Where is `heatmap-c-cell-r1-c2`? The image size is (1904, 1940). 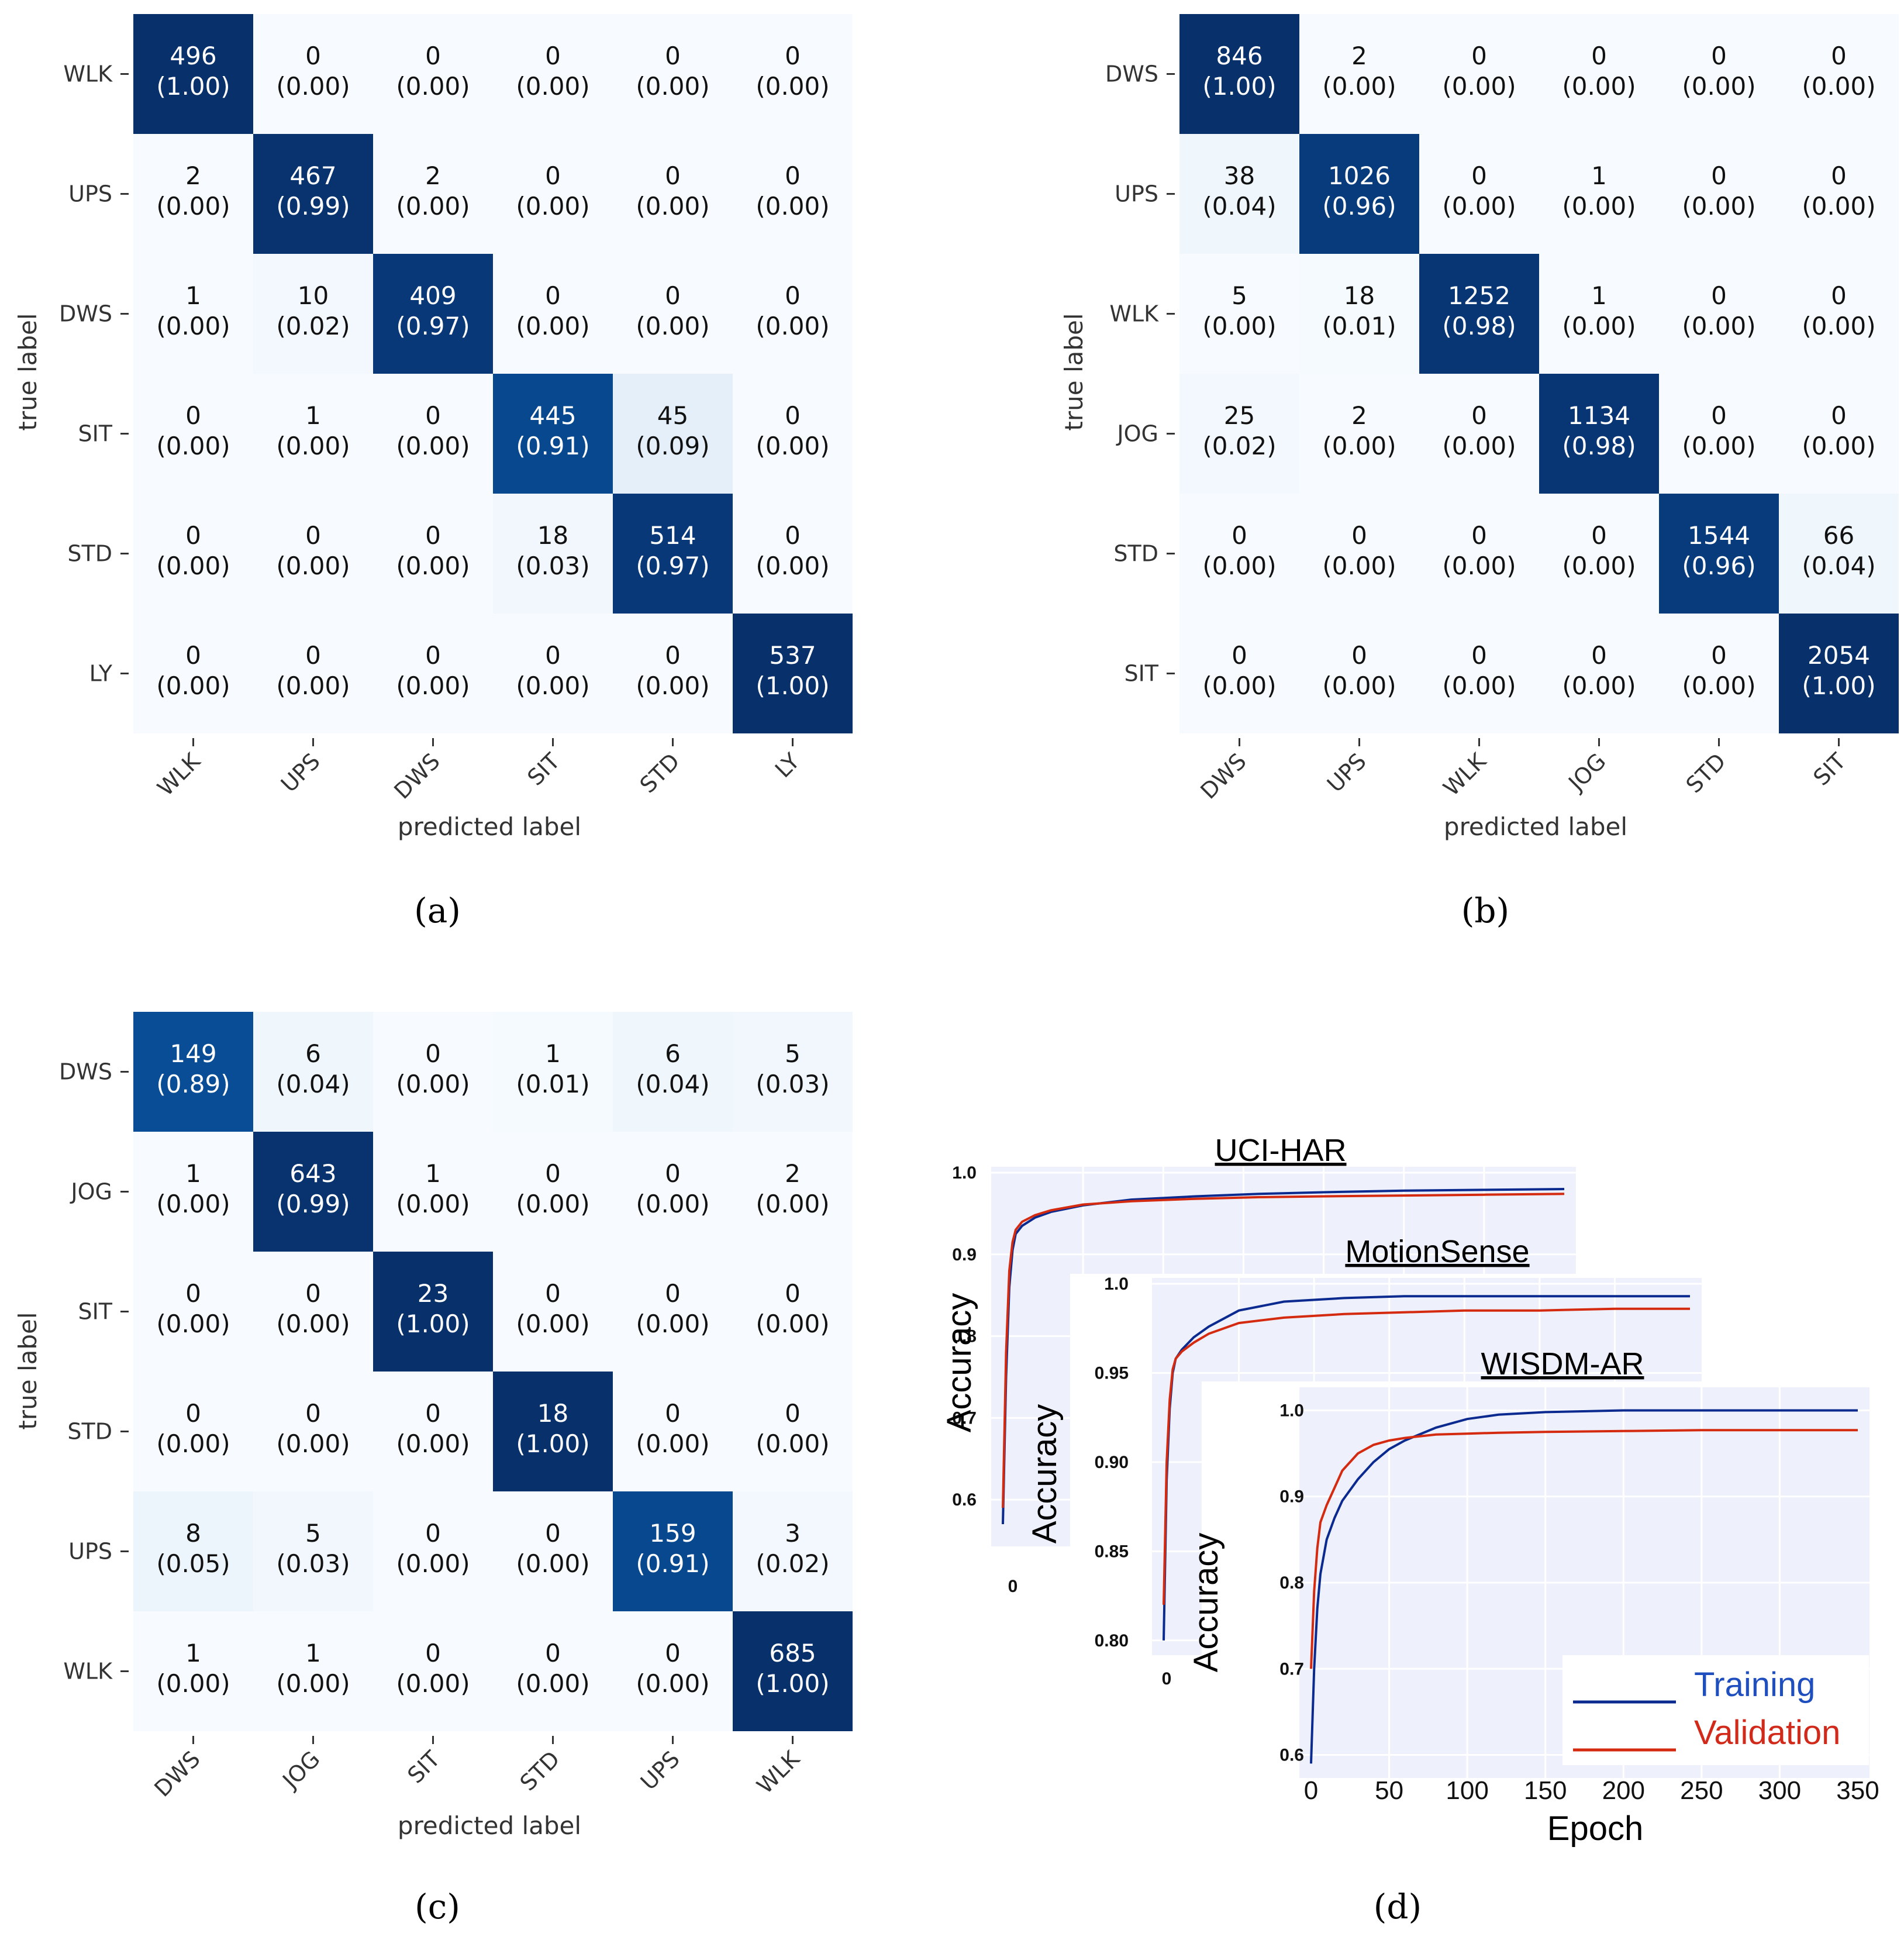 heatmap-c-cell-r1-c2 is located at coordinates (433, 1192).